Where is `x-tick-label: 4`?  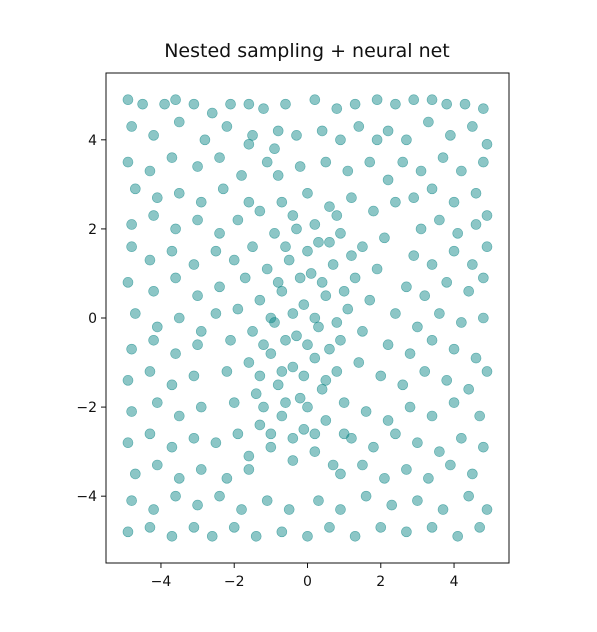 x-tick-label: 4 is located at coordinates (454, 582).